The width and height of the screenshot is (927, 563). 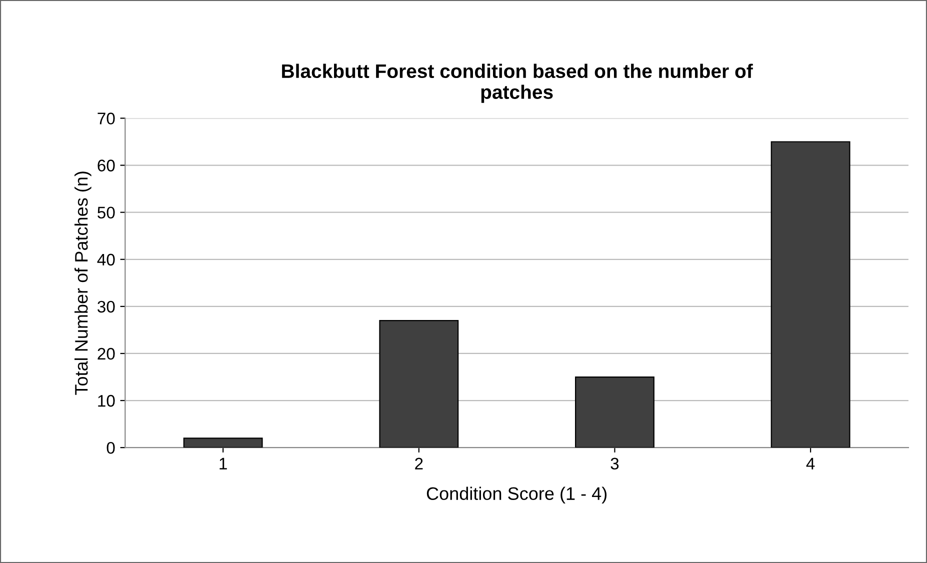 What do you see at coordinates (106, 212) in the screenshot?
I see `y-tick-label: 50` at bounding box center [106, 212].